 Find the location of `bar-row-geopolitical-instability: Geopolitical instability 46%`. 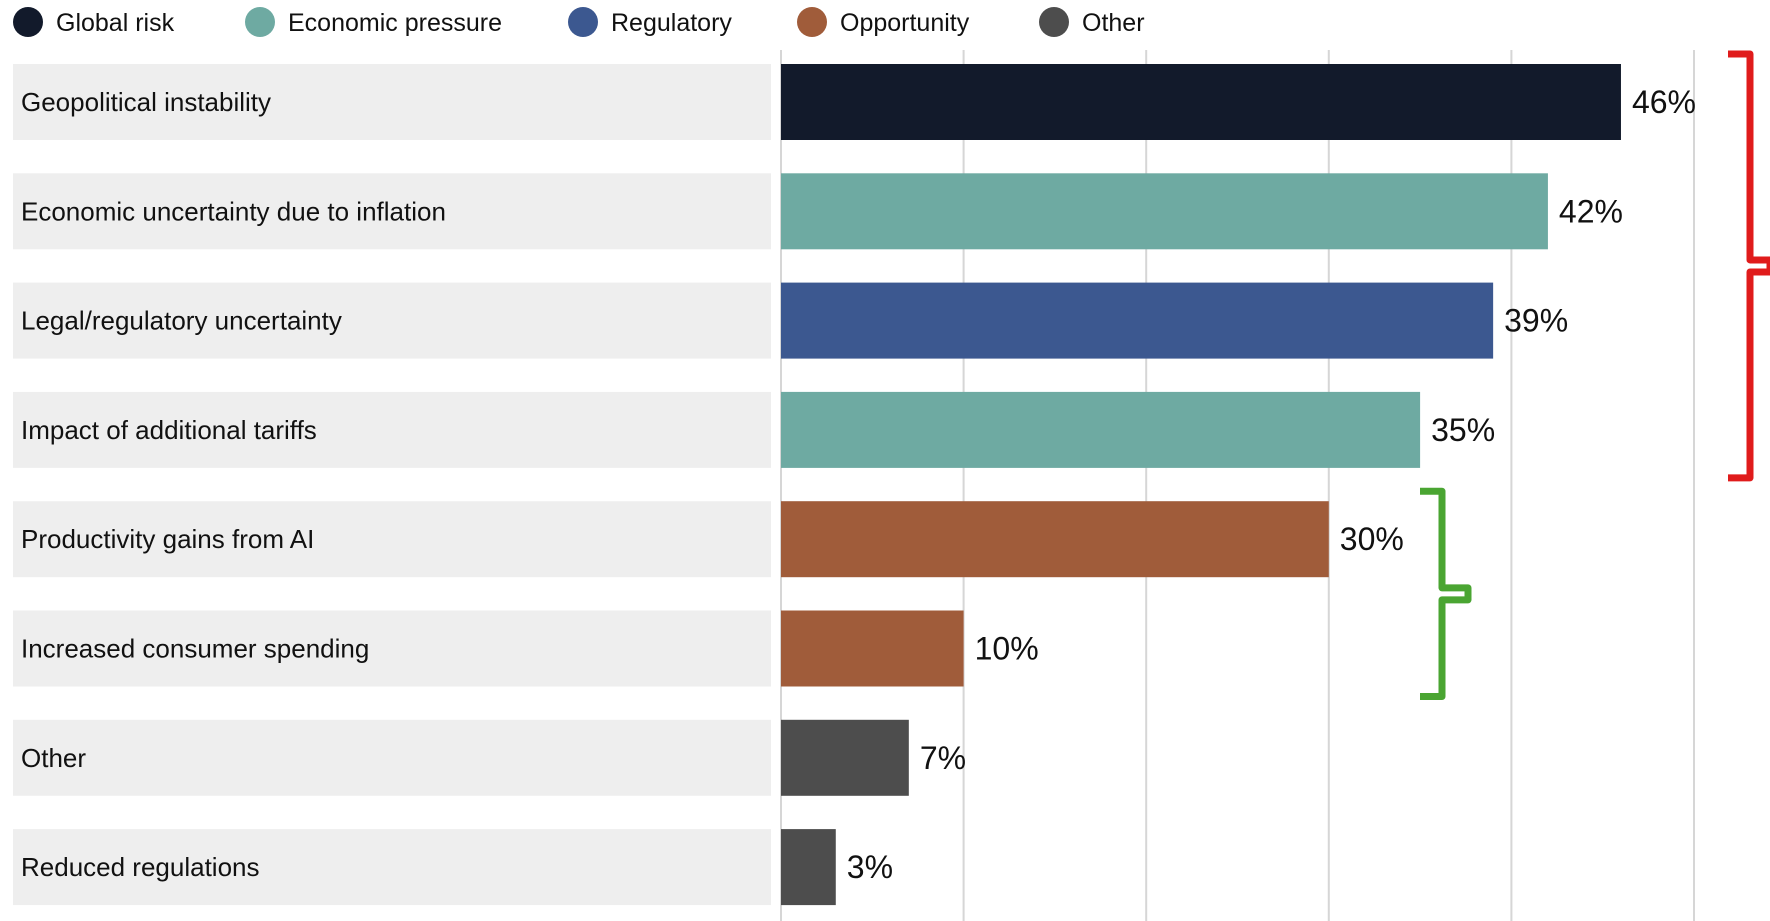

bar-row-geopolitical-instability: Geopolitical instability 46% is located at coordinates (854, 102).